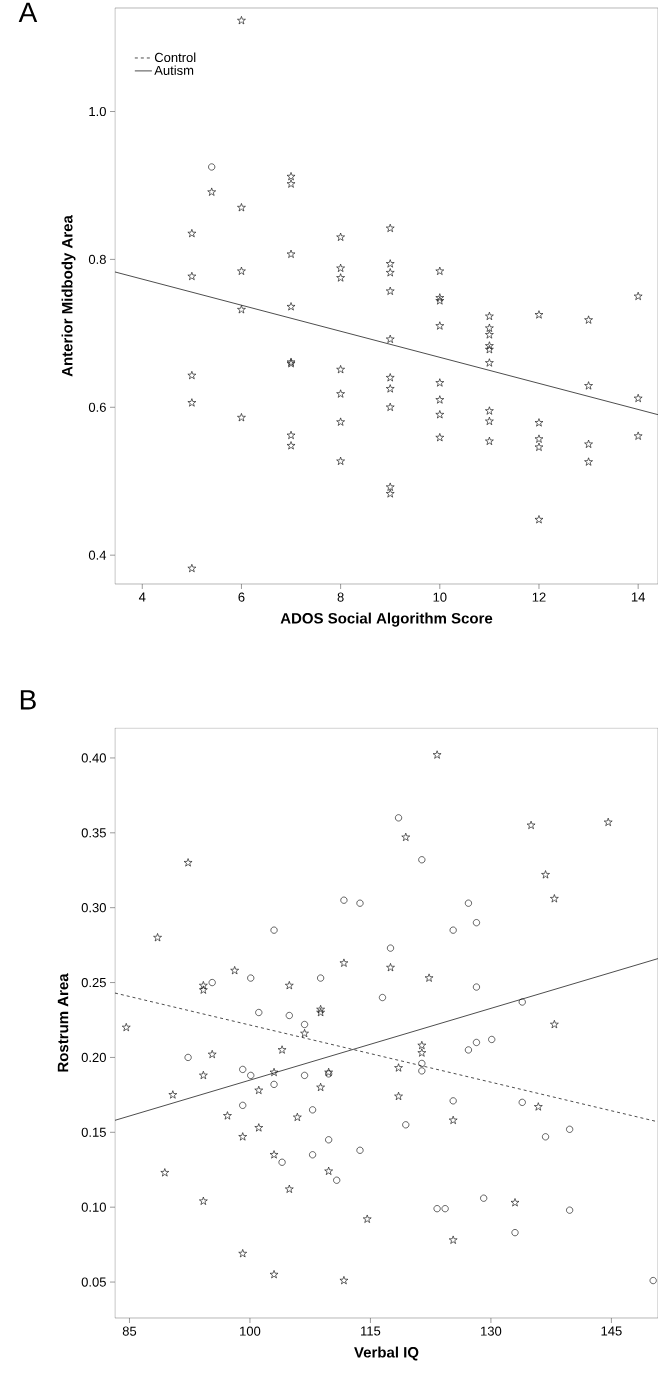  What do you see at coordinates (93, 908) in the screenshot?
I see `y-tick-label: 0.30` at bounding box center [93, 908].